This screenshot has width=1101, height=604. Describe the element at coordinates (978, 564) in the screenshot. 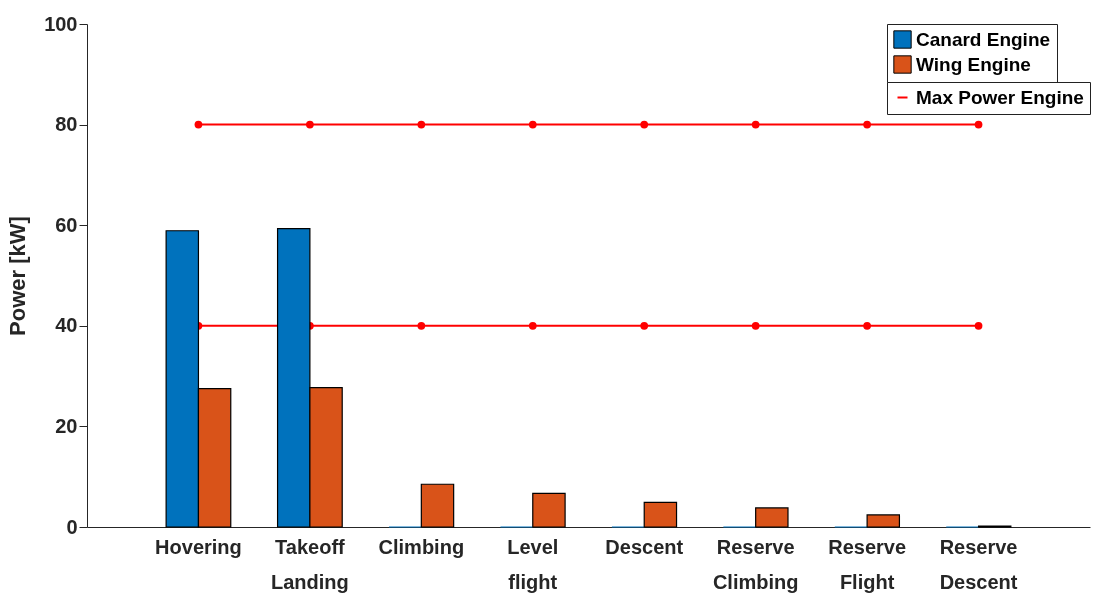

I see `x-tick-label: Reserve Descent` at that location.